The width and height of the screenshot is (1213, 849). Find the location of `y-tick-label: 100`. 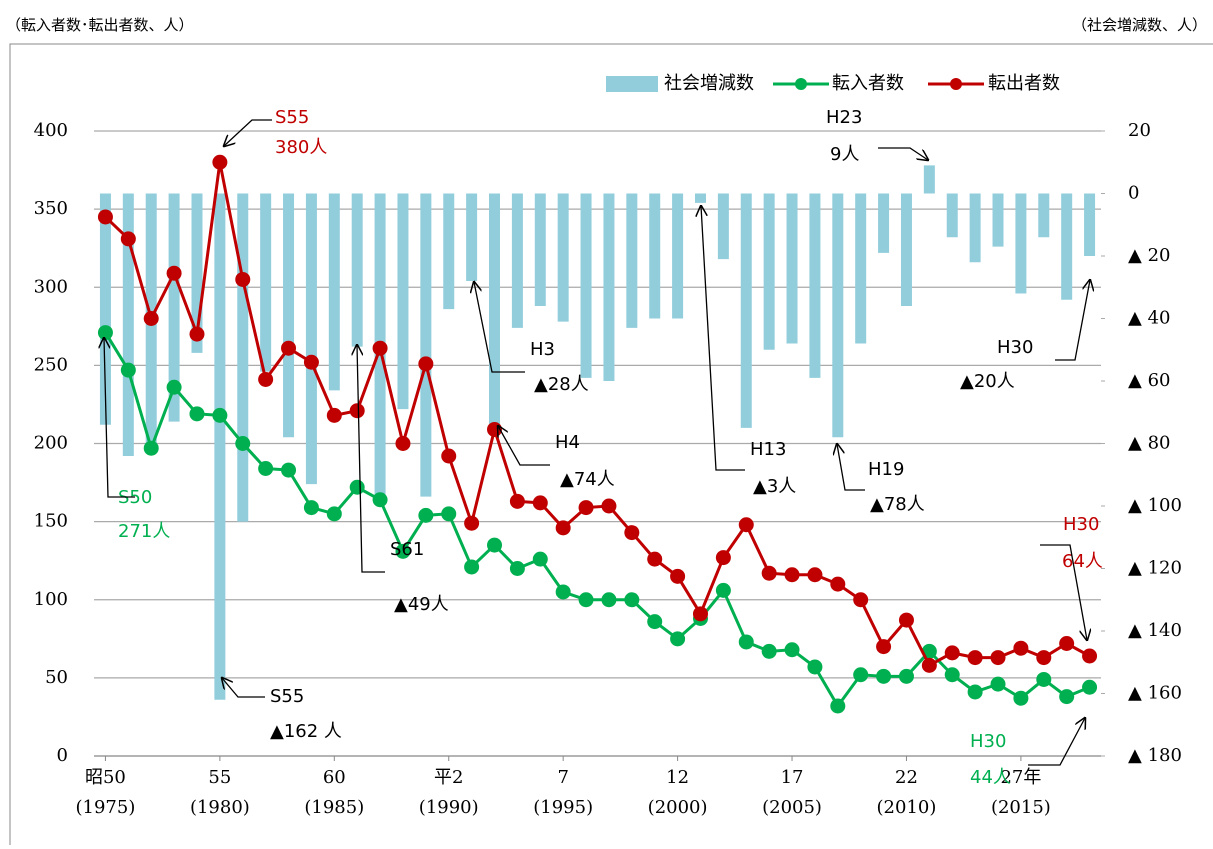

y-tick-label: 100 is located at coordinates (51, 599).